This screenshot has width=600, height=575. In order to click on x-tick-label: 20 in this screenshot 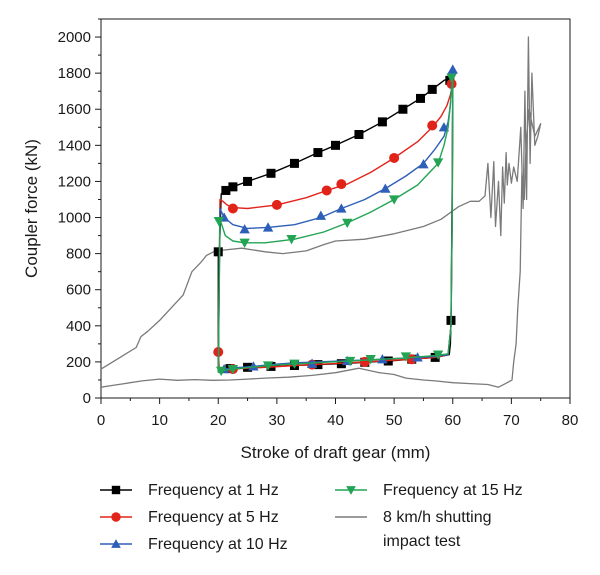, I will do `click(218, 420)`.